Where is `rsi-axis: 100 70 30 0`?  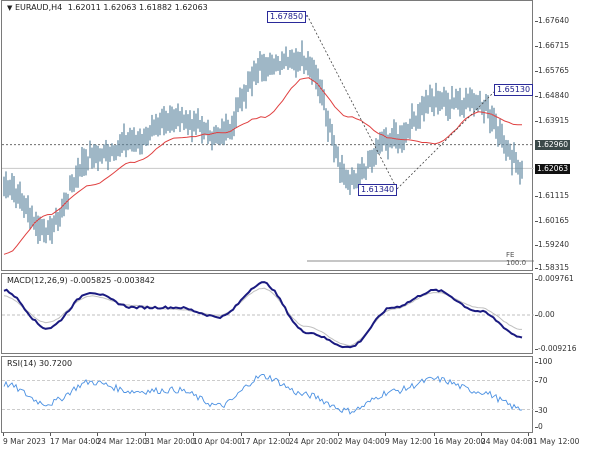 rsi-axis: 100 70 30 0 is located at coordinates (567, 394).